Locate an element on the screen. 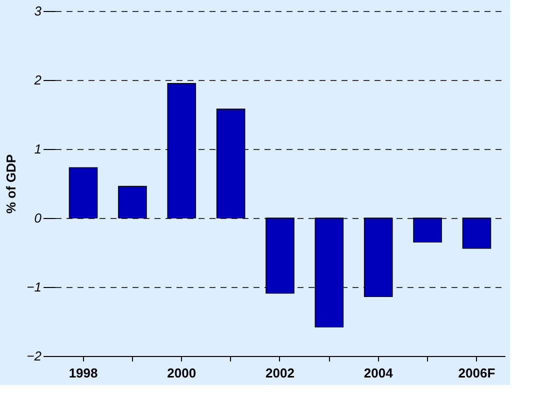 This screenshot has height=407, width=550. y-tick-label: −1 is located at coordinates (34, 287).